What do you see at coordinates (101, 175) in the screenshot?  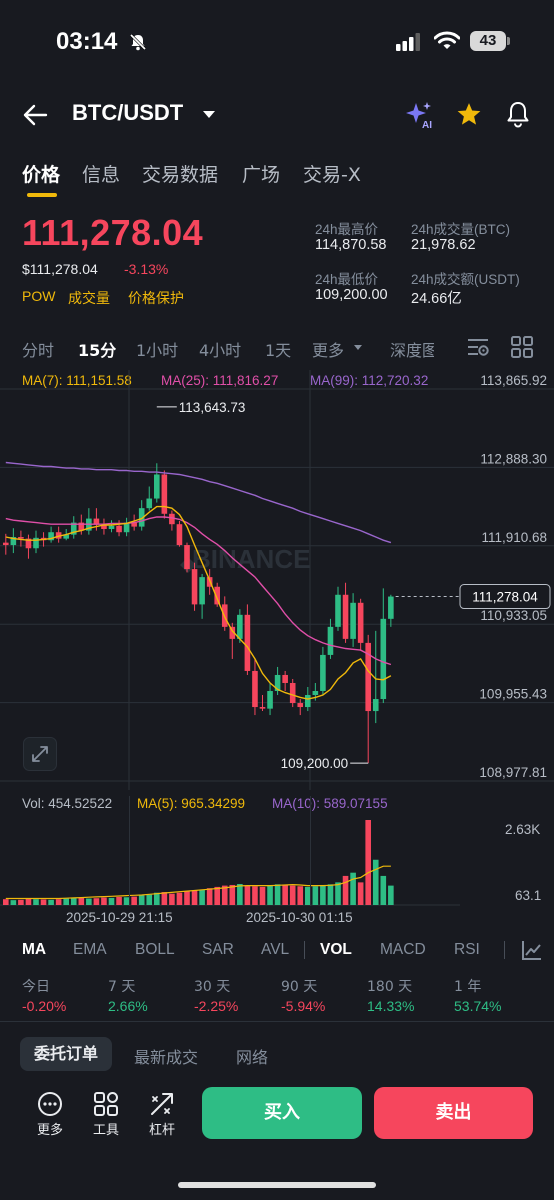 I see `tab-info: 信息` at bounding box center [101, 175].